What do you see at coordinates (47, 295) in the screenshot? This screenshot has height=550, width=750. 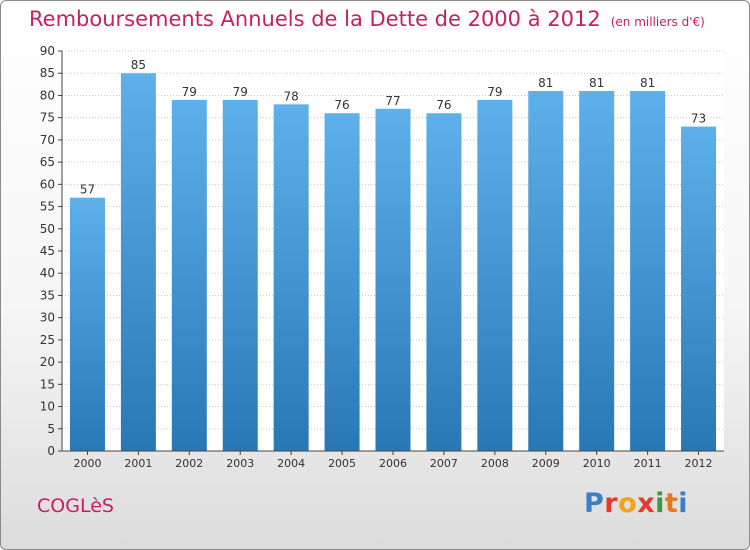 I see `y-tick-label: 35` at bounding box center [47, 295].